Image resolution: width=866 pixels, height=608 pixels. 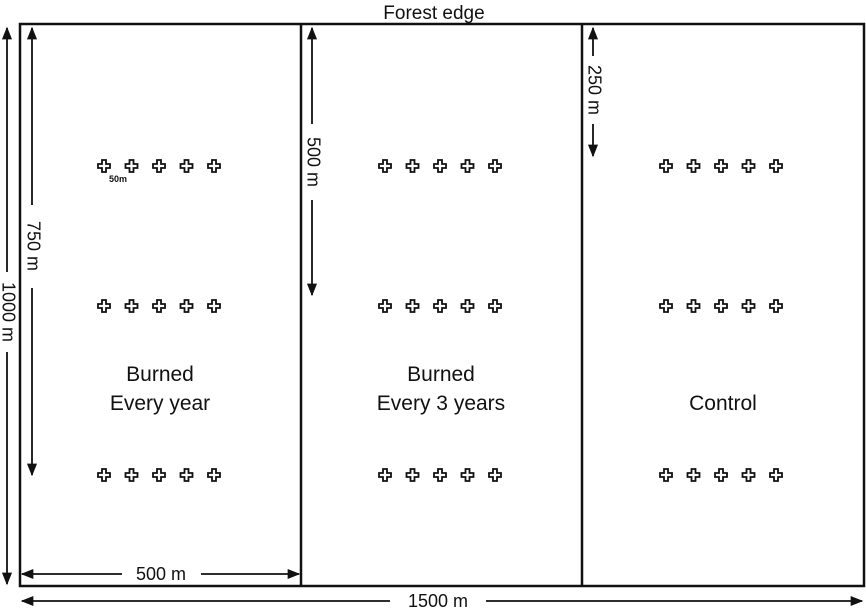 I want to click on depth-250-label: 250 m, so click(x=594, y=90).